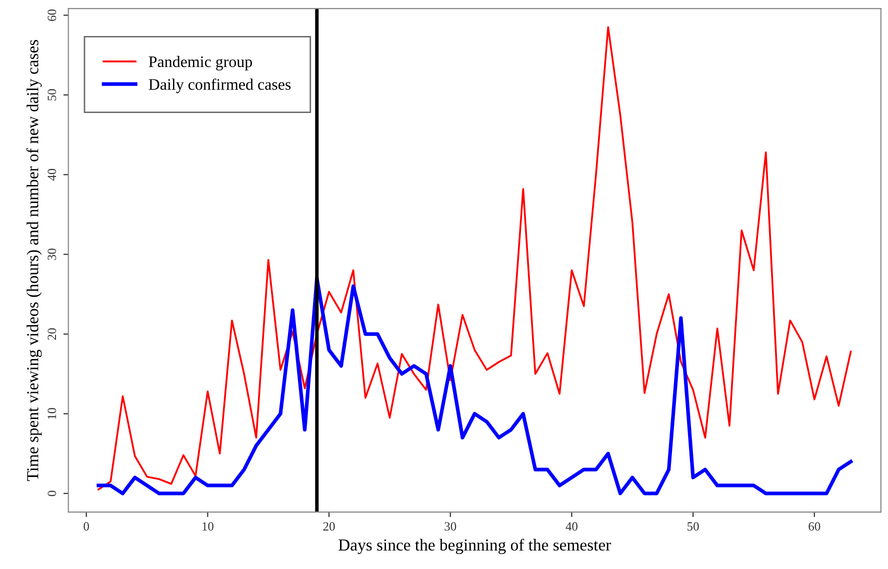 The width and height of the screenshot is (888, 569). I want to click on legend-label: Daily confirmed cases, so click(219, 86).